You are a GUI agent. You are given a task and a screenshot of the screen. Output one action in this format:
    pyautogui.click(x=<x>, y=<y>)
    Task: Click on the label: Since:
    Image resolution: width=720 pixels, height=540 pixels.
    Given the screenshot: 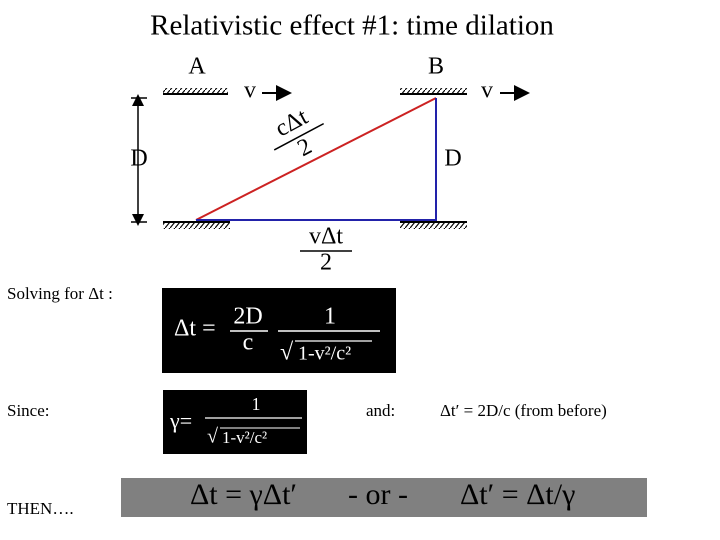 What is the action you would take?
    pyautogui.click(x=28, y=410)
    